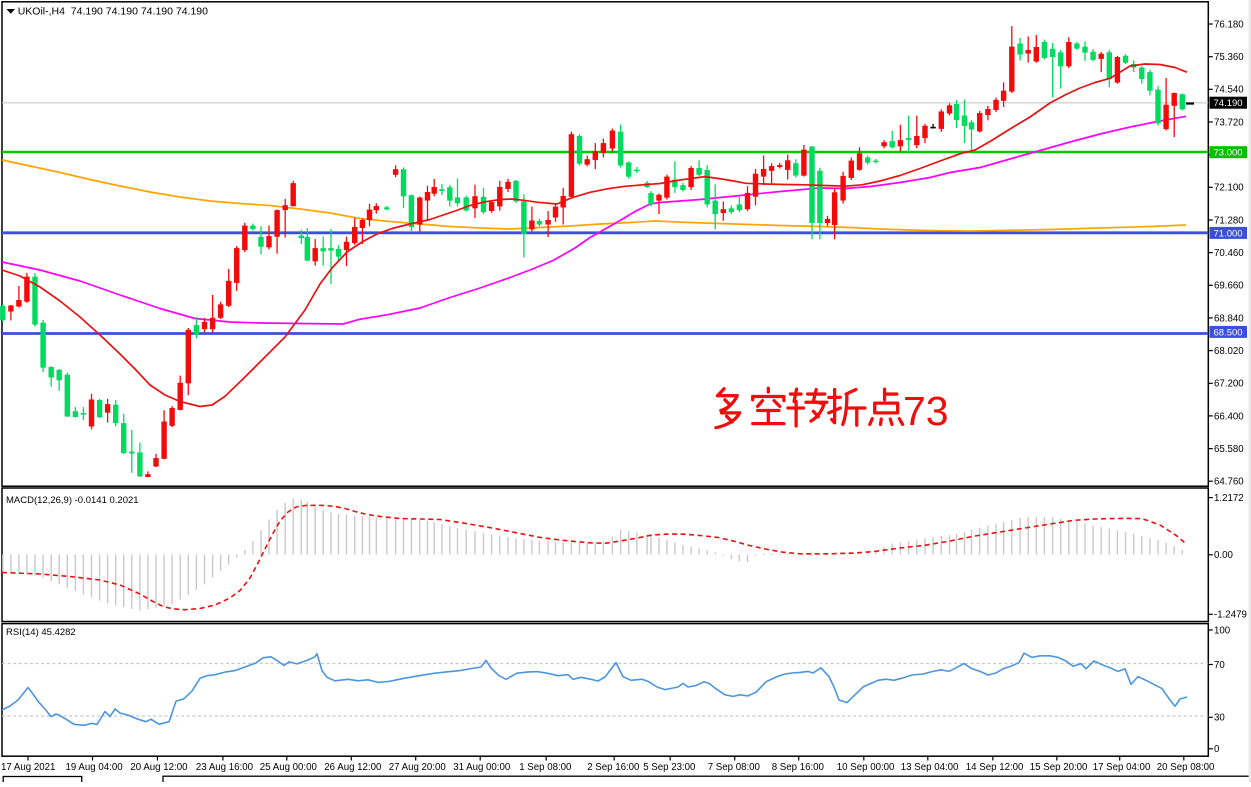 The image size is (1251, 787). Describe the element at coordinates (613, 767) in the screenshot. I see `svg-text: 2 Sep 16:00` at that location.